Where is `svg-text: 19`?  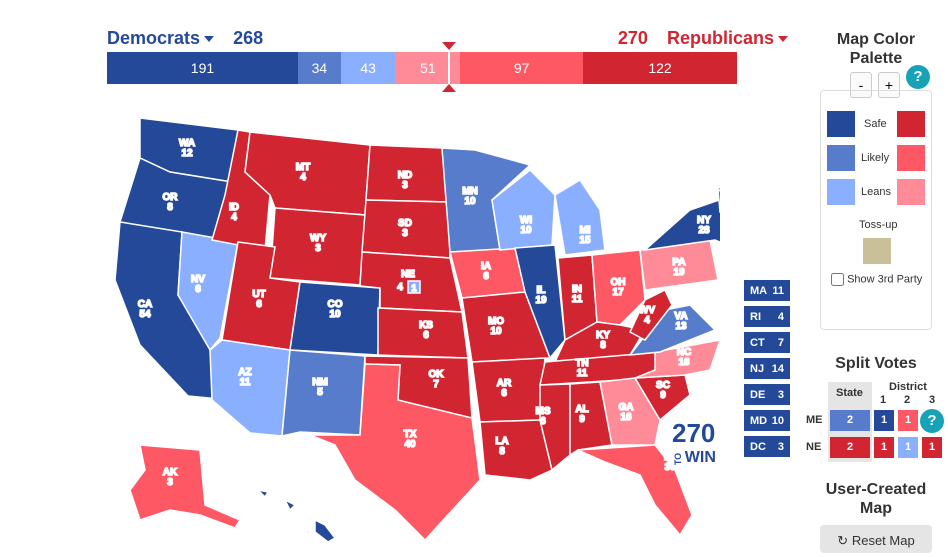
svg-text: 19 is located at coordinates (541, 300).